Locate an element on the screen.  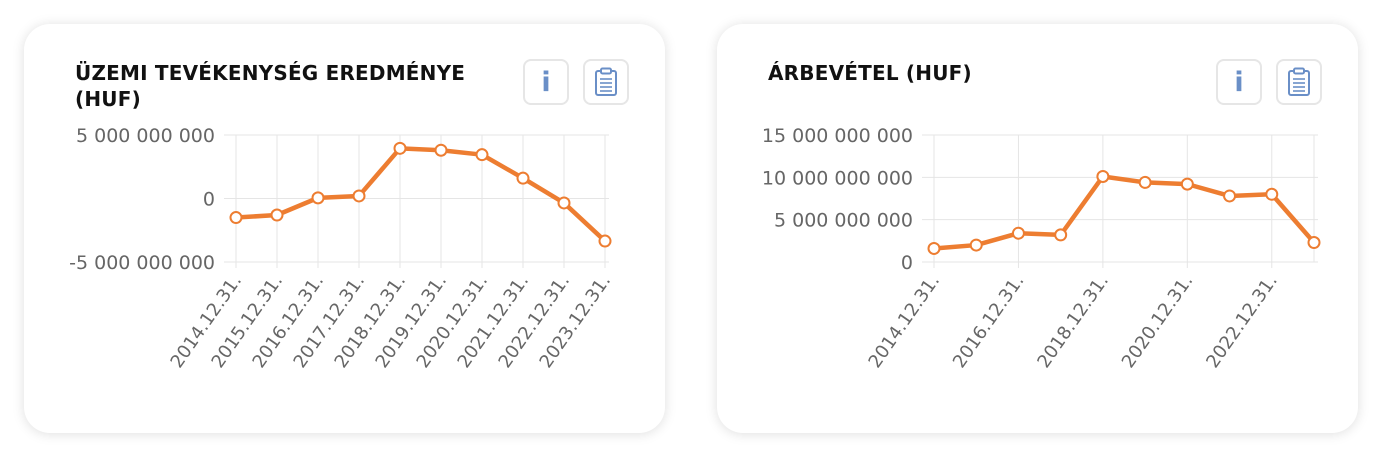
y-tick-label: -5 000 000 000 is located at coordinates (142, 263).